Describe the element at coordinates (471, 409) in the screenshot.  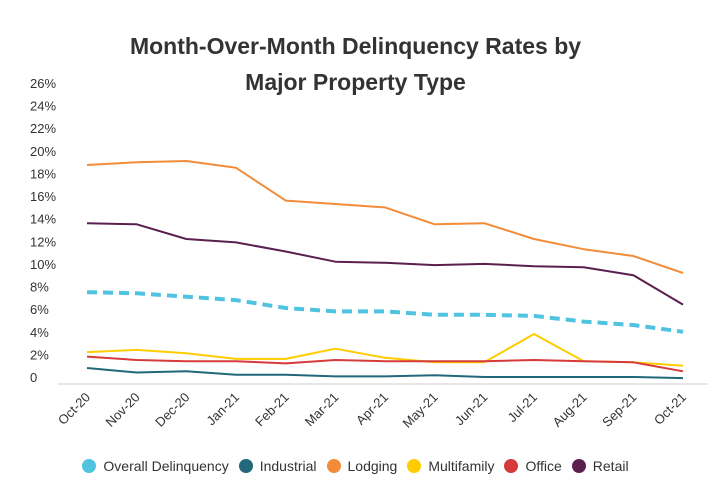
I see `x-tick-label: Jun-21` at that location.